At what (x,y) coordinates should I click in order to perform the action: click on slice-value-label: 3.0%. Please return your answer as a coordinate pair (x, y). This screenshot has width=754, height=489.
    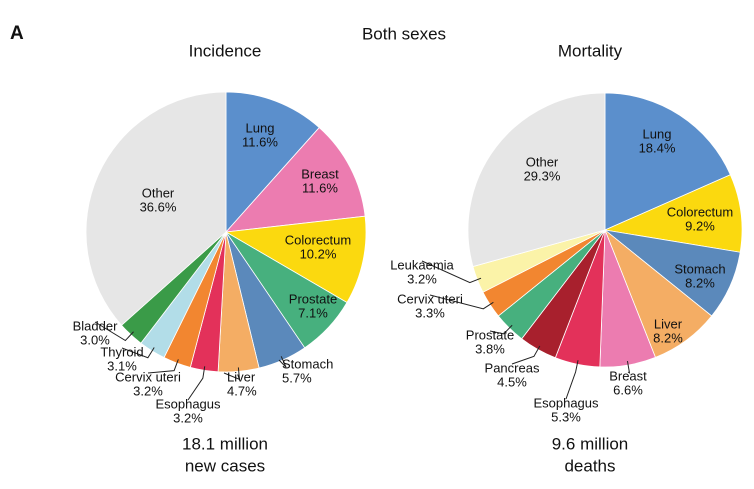
    Looking at the image, I should click on (95, 339).